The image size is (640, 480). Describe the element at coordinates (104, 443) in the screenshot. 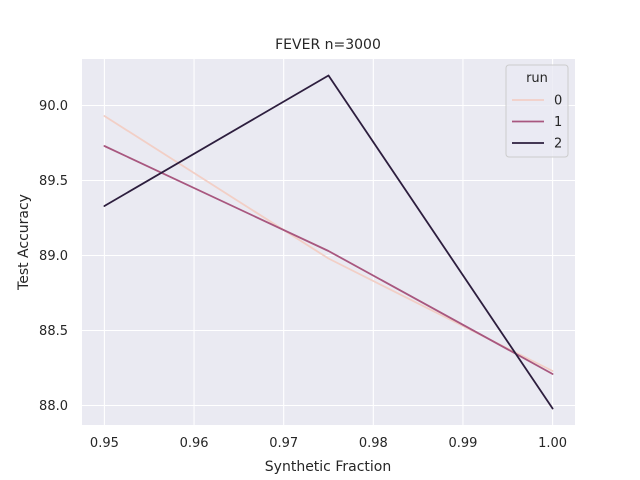

I see `x-tick-label: 0.95` at that location.